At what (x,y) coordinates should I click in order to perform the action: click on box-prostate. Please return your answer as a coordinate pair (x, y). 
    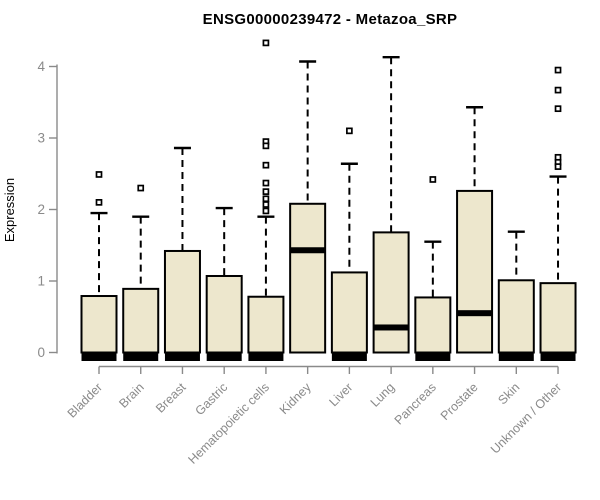
    Looking at the image, I should click on (475, 271).